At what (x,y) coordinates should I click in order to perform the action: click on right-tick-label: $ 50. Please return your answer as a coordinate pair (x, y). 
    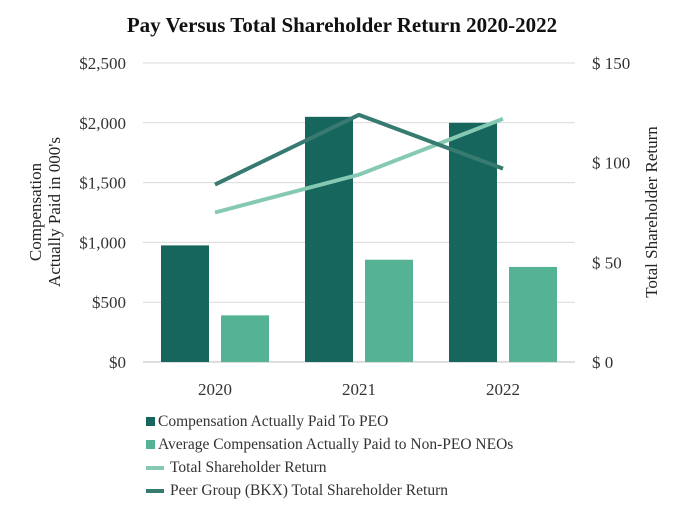
    Looking at the image, I should click on (607, 262).